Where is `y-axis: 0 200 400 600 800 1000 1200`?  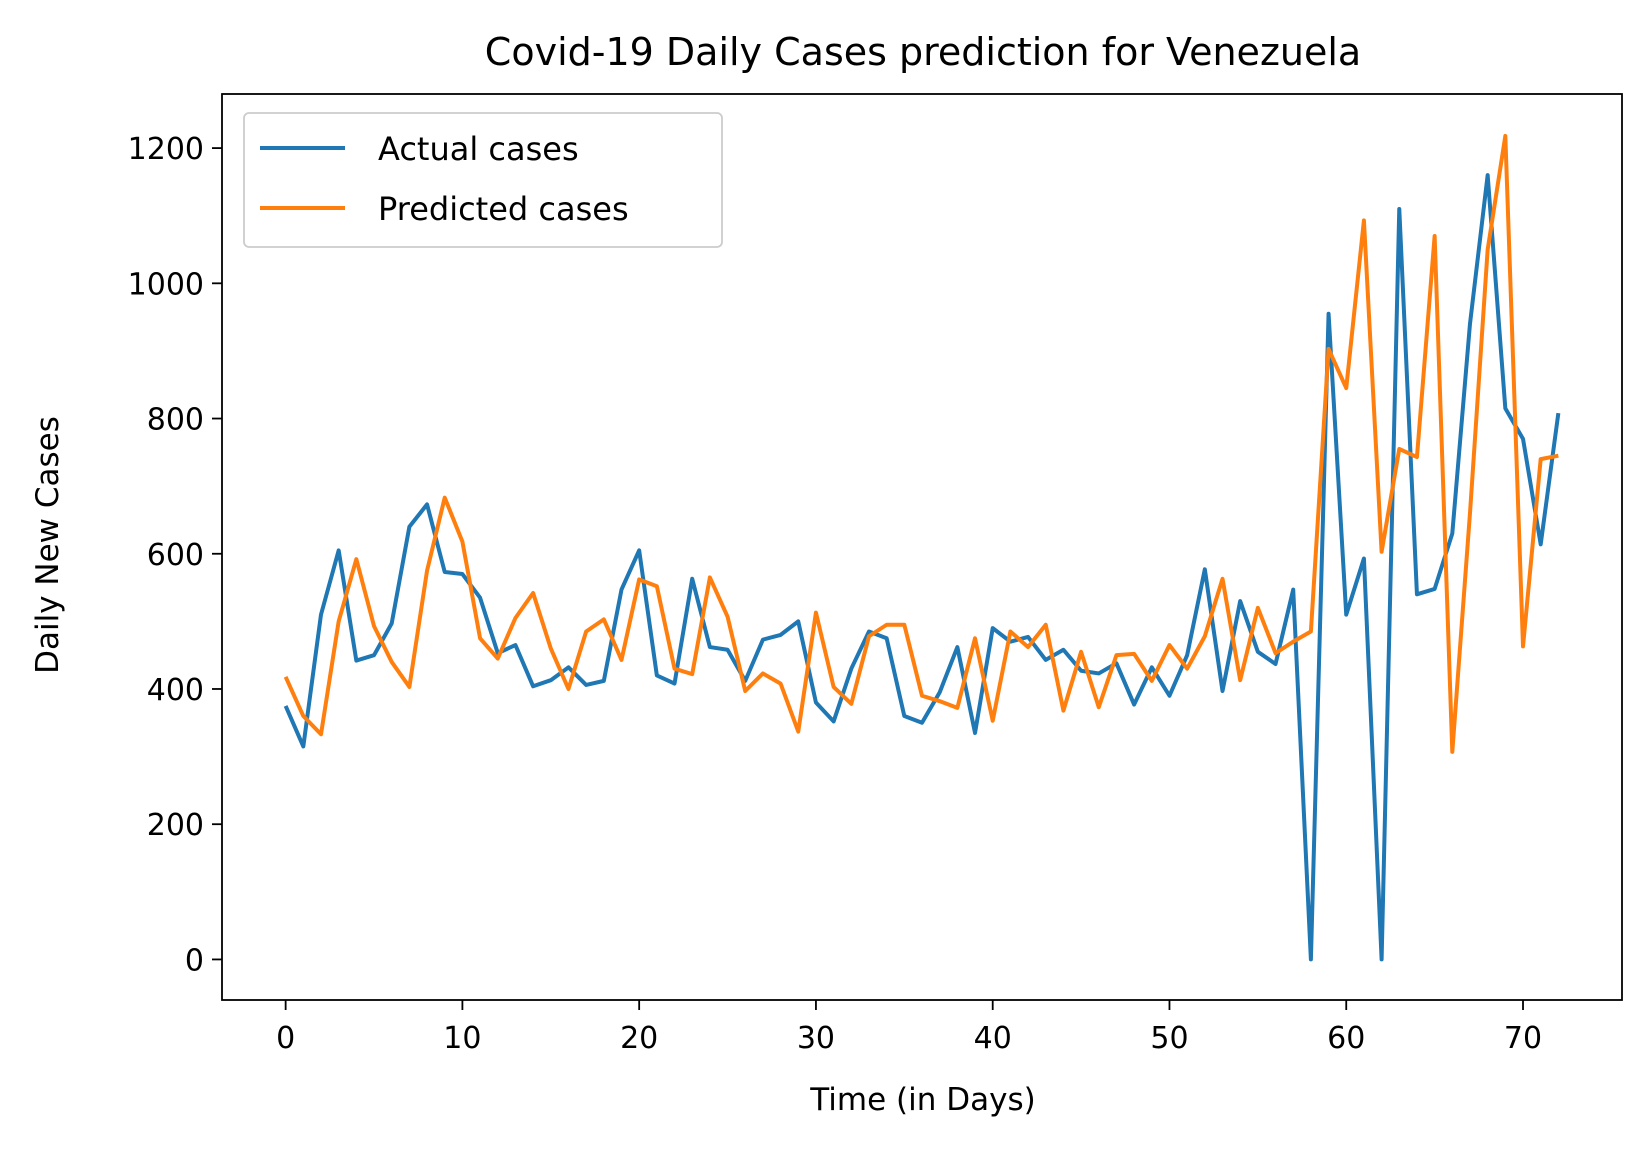 y-axis: 0 200 400 600 800 1000 1200 is located at coordinates (175, 555).